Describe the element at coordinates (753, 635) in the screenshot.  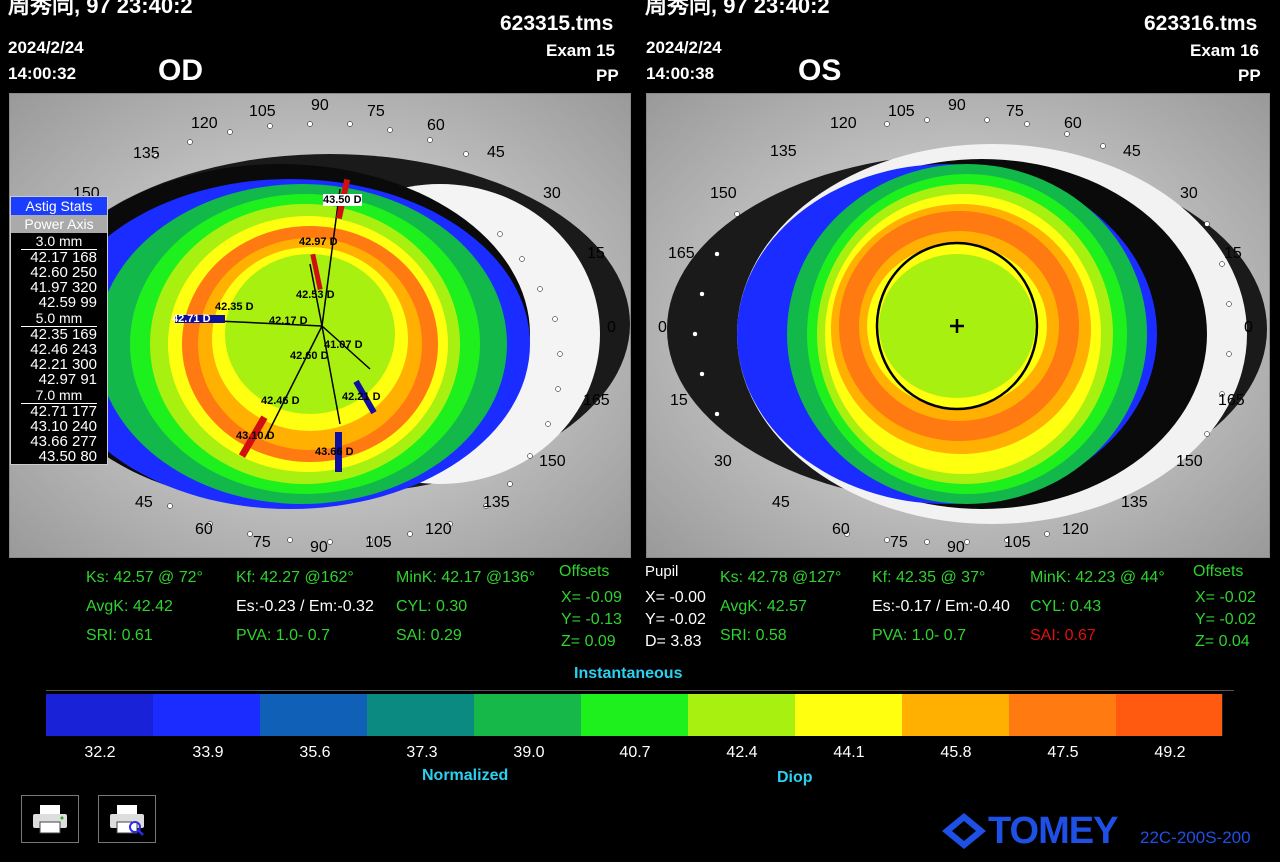
I see `right-sri: SRI: 0.58` at that location.